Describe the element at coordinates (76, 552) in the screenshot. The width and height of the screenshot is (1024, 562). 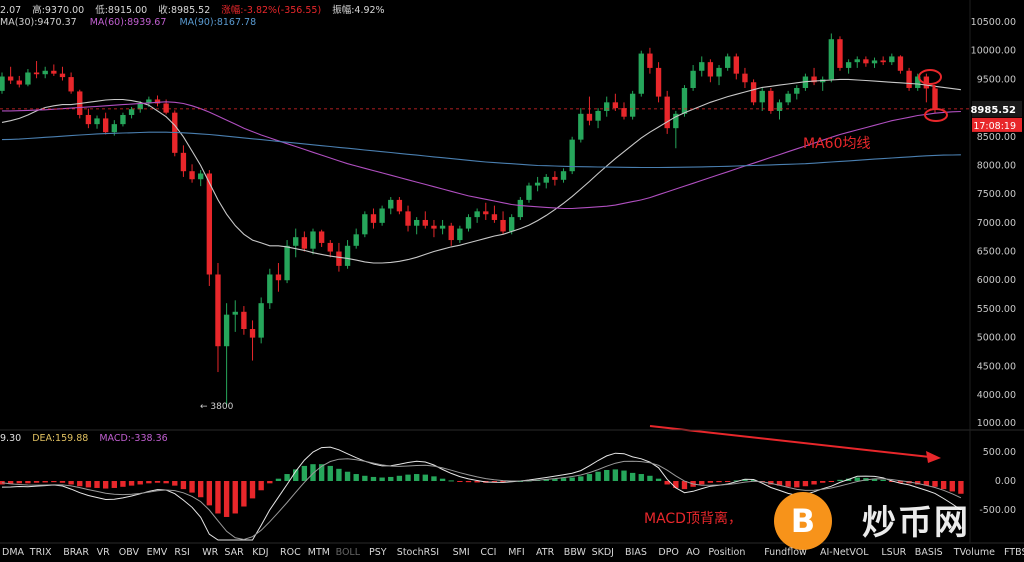
I see `tab-brar: BRAR` at that location.